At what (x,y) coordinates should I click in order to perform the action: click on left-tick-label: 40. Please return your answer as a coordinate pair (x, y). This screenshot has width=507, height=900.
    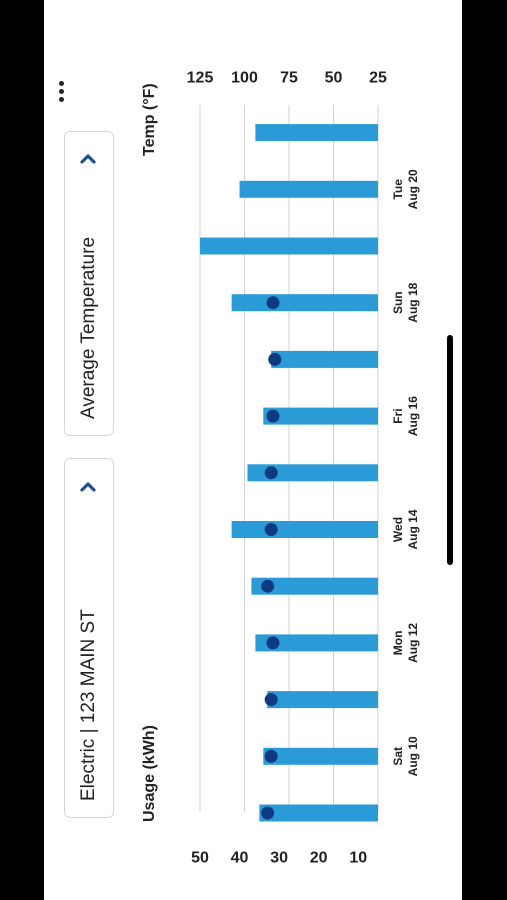
    Looking at the image, I should click on (240, 858).